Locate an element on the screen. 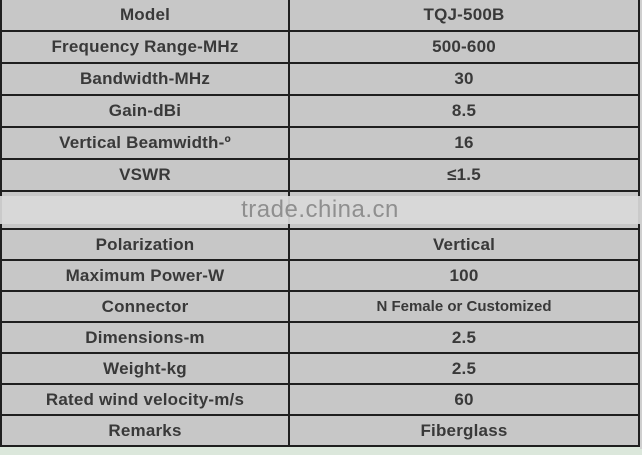  spec-value-cell: ≤1.5 is located at coordinates (464, 174).